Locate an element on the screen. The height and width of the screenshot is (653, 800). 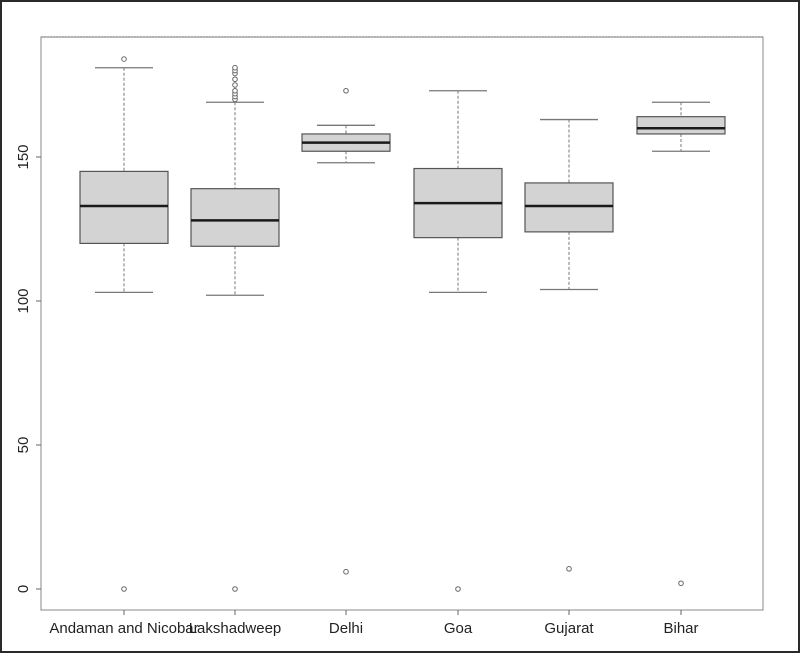
y-tick-label: 50 is located at coordinates (23, 445).